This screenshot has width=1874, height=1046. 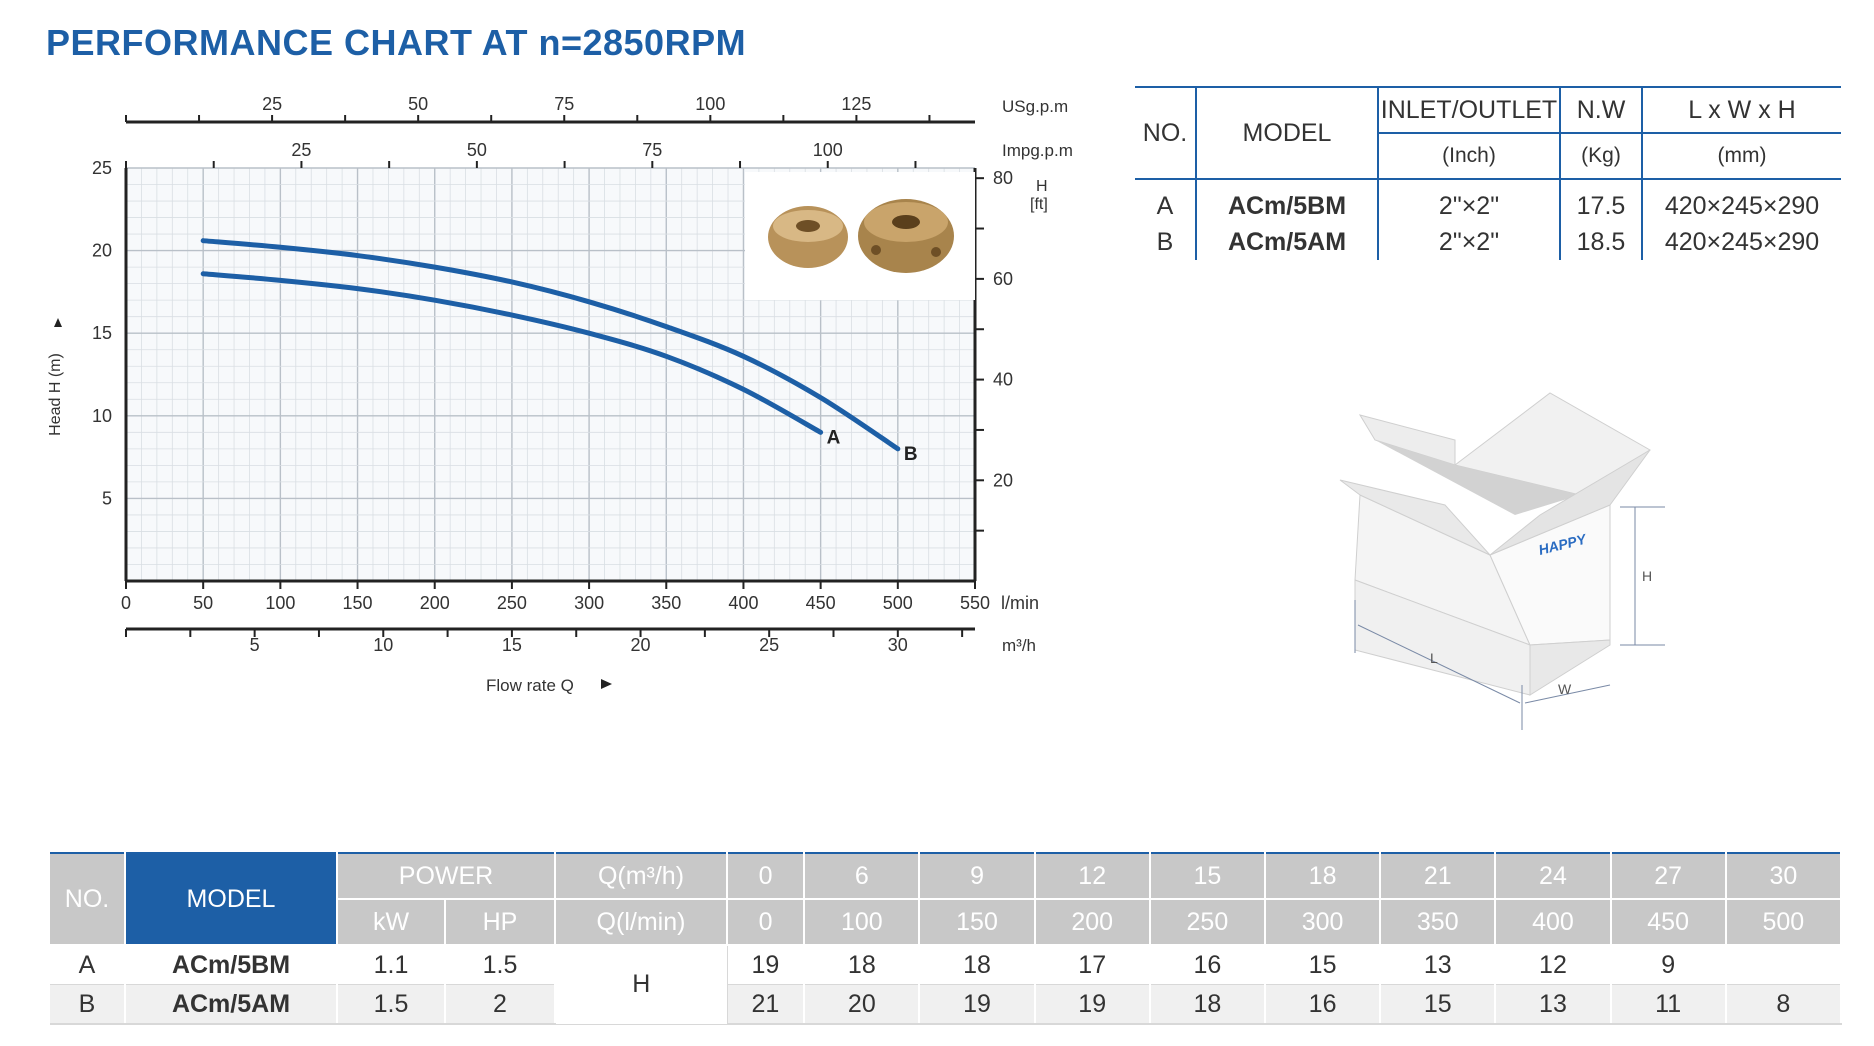 What do you see at coordinates (203, 603) in the screenshot?
I see `x-tick-label: 50` at bounding box center [203, 603].